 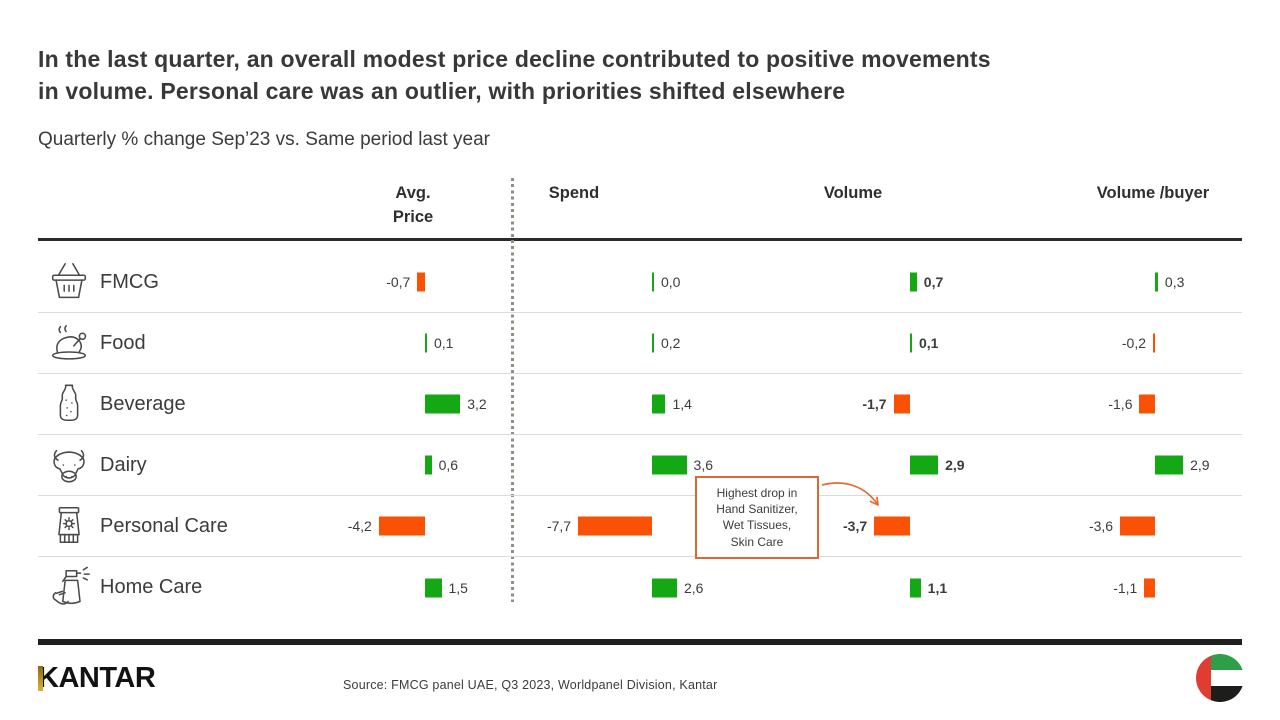 What do you see at coordinates (1126, 465) in the screenshot?
I see `metric-cell-volume-buyer: 2,9` at bounding box center [1126, 465].